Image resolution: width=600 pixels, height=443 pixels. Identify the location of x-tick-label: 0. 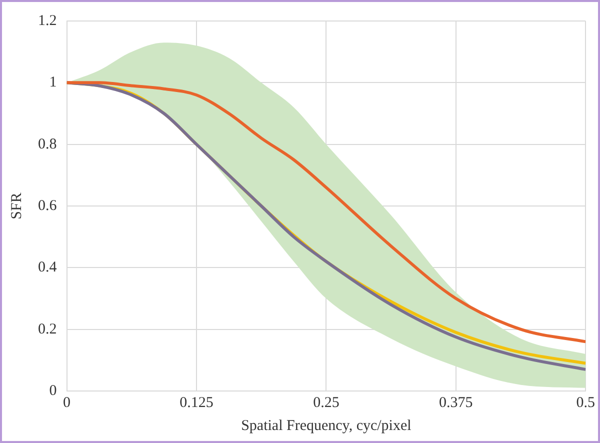
(66, 402).